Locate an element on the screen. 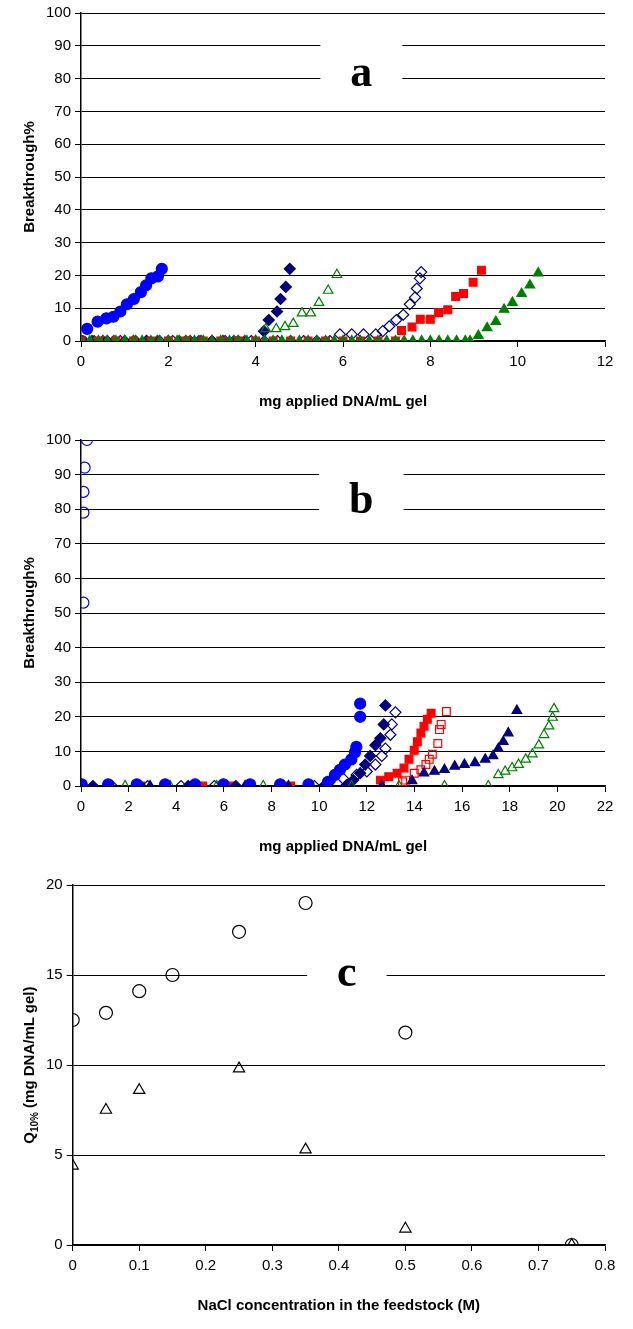  x-tick-label: 0.8 is located at coordinates (605, 1265).